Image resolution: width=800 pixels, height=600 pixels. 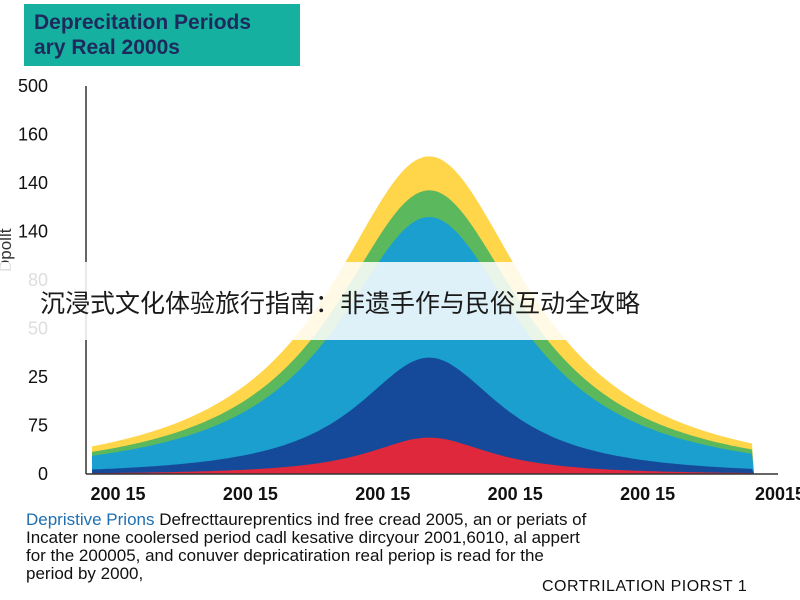 What do you see at coordinates (637, 586) in the screenshot?
I see `footer-text: CORTRILATION PIORST` at bounding box center [637, 586].